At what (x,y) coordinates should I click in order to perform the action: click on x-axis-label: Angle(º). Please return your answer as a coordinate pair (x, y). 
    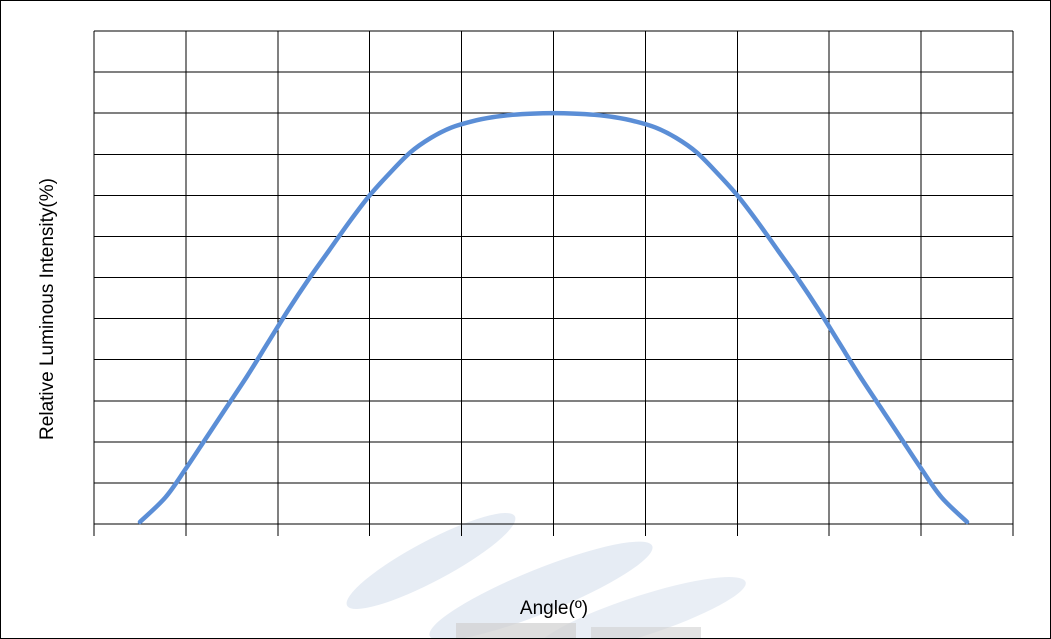
    Looking at the image, I should click on (554, 608).